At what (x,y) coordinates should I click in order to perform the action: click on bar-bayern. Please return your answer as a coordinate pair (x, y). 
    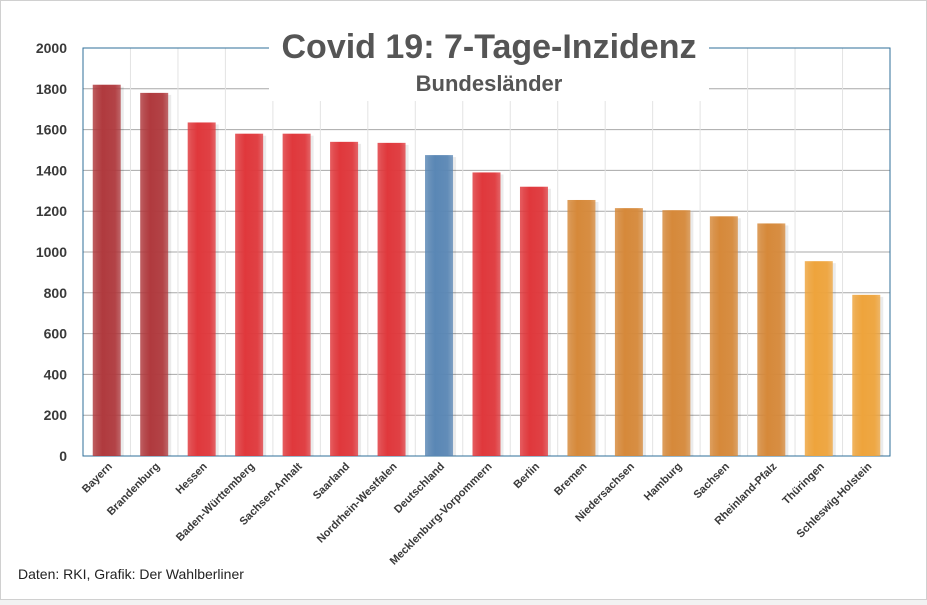
    Looking at the image, I should click on (106, 270).